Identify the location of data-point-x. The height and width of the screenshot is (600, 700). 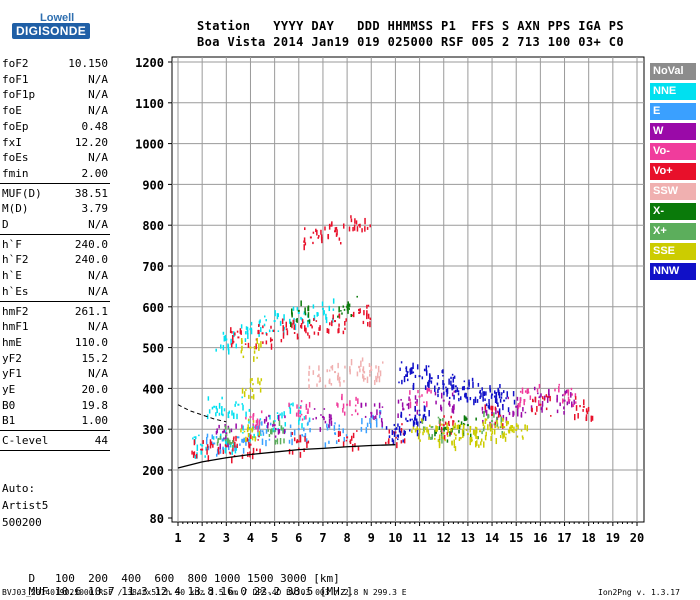
(298, 310).